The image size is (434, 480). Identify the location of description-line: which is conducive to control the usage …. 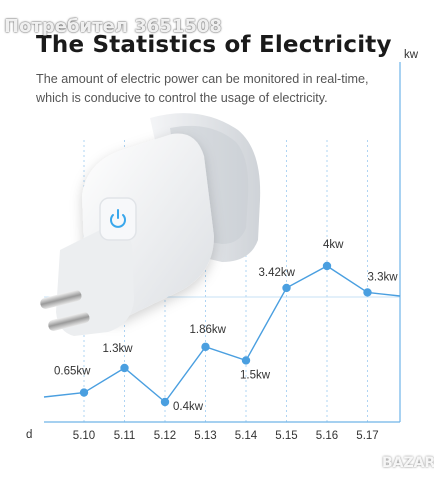
(182, 98).